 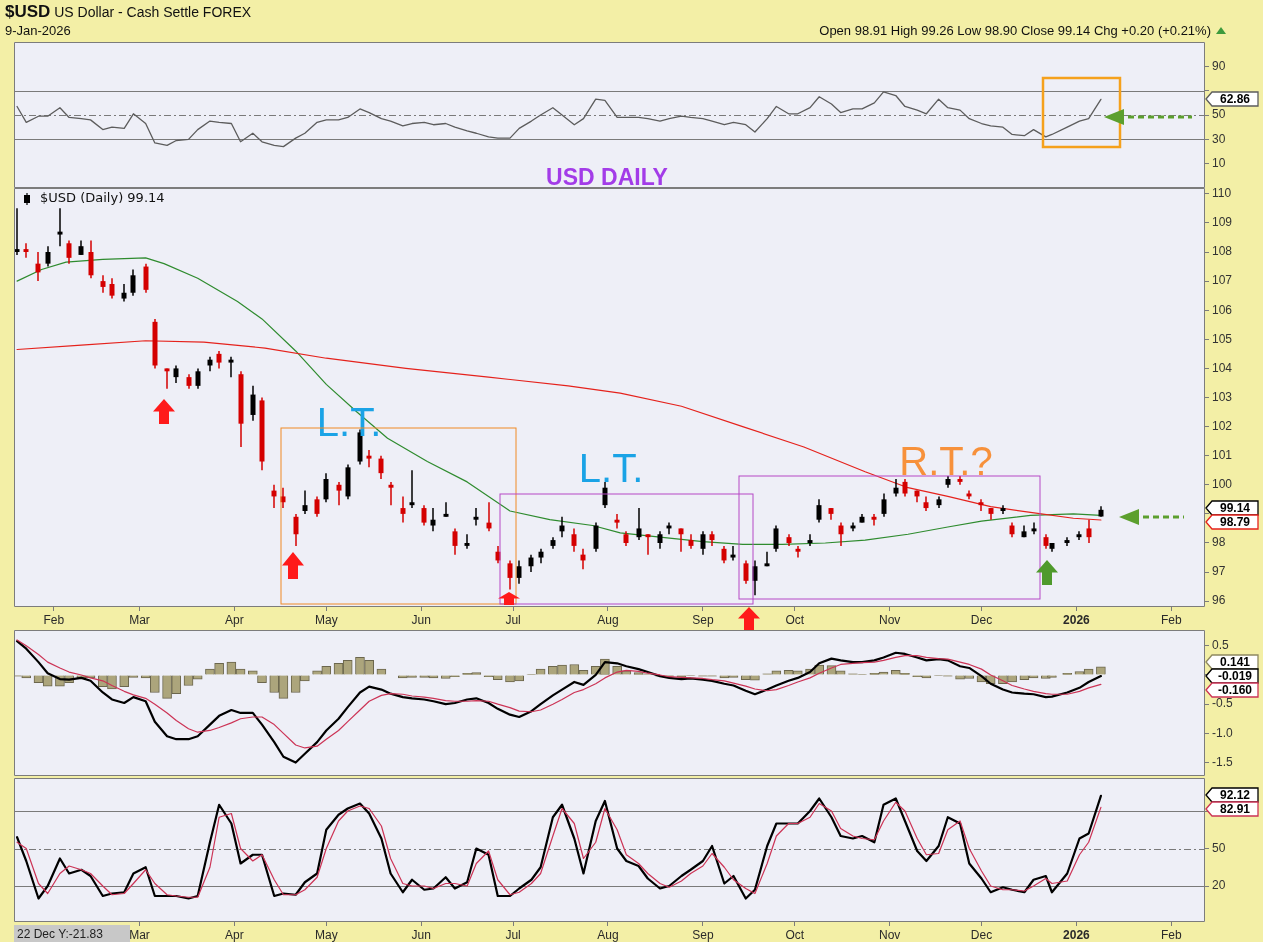 I want to click on y-tick-label: -1.0, so click(x=1222, y=732).